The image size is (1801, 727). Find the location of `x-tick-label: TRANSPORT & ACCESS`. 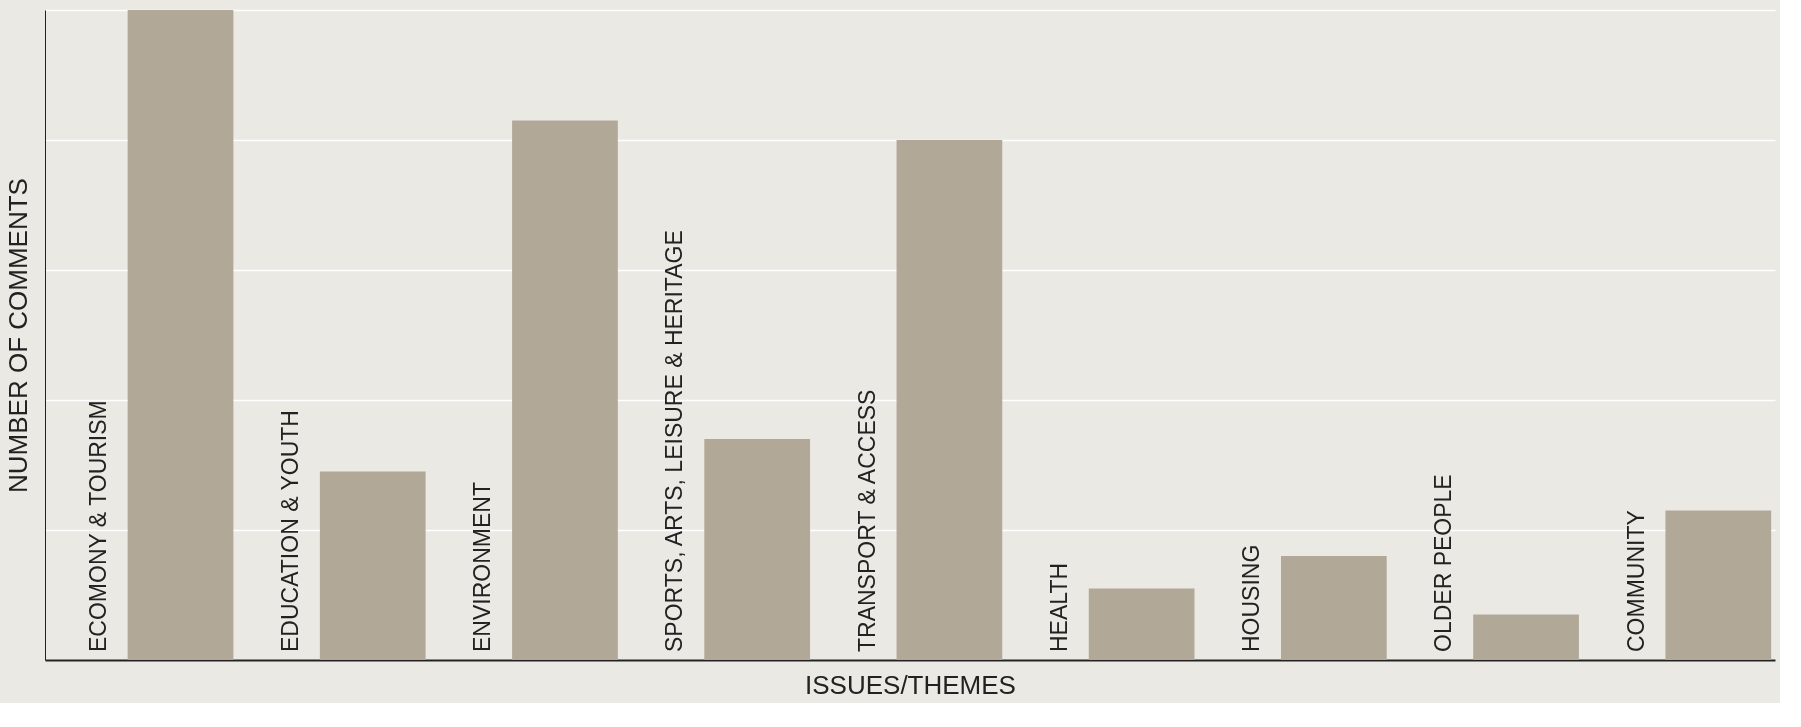

x-tick-label: TRANSPORT & ACCESS is located at coordinates (866, 520).